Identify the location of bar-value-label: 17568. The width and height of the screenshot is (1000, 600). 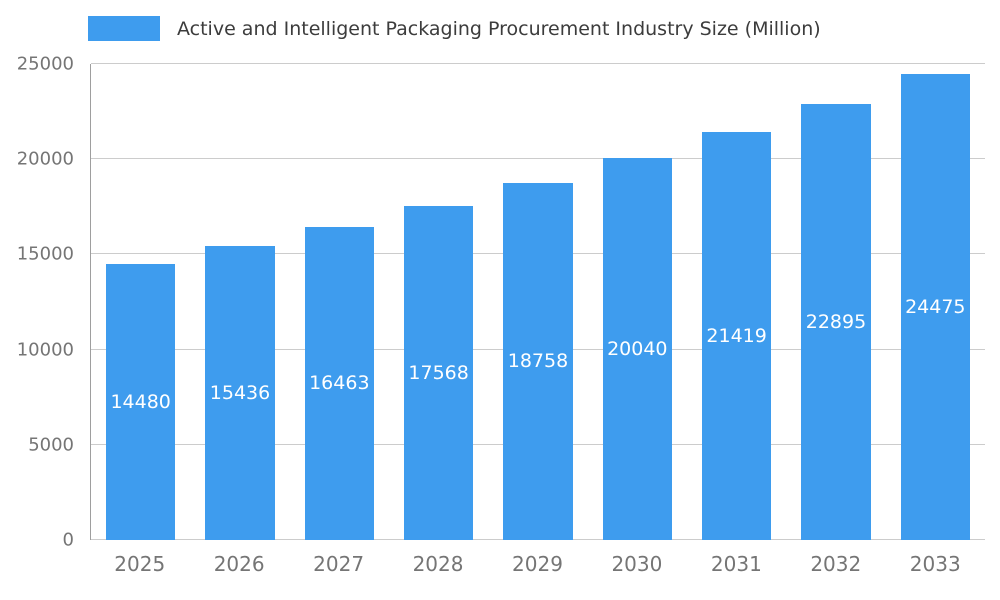
(438, 372).